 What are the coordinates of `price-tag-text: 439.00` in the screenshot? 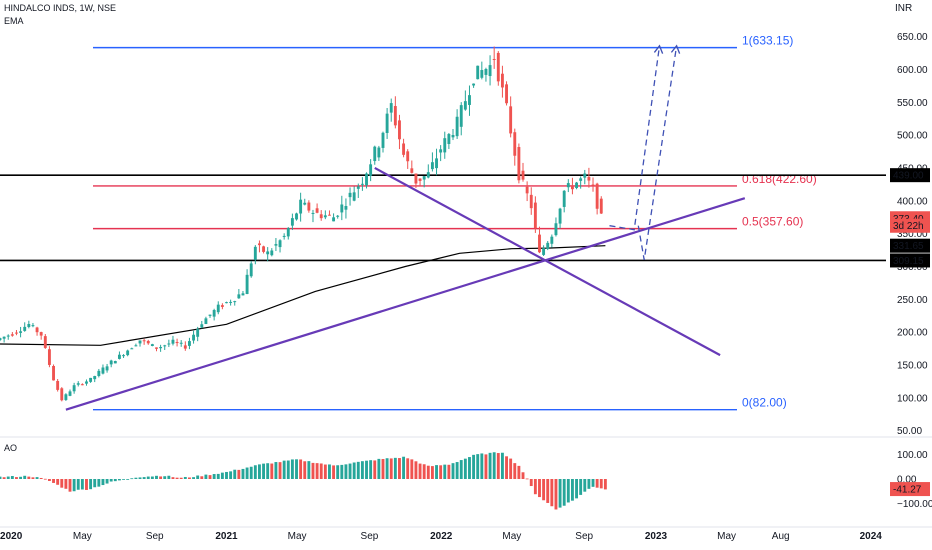 It's located at (908, 176).